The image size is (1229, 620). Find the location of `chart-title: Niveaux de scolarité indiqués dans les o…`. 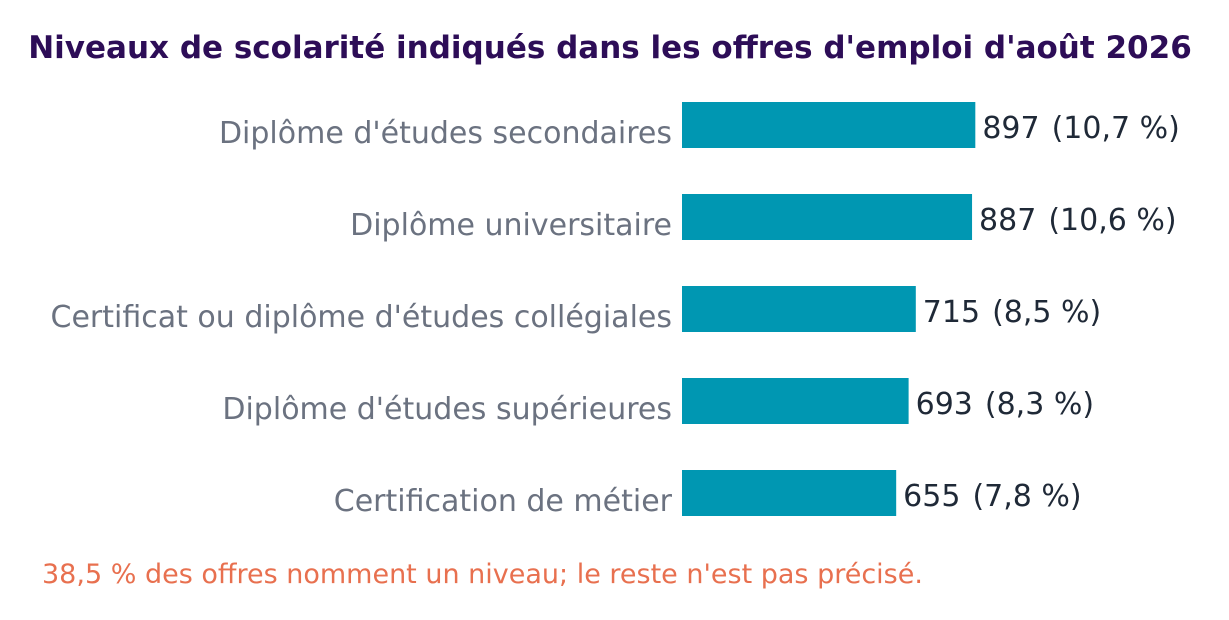

chart-title: Niveaux de scolarité indiqués dans les o… is located at coordinates (610, 48).